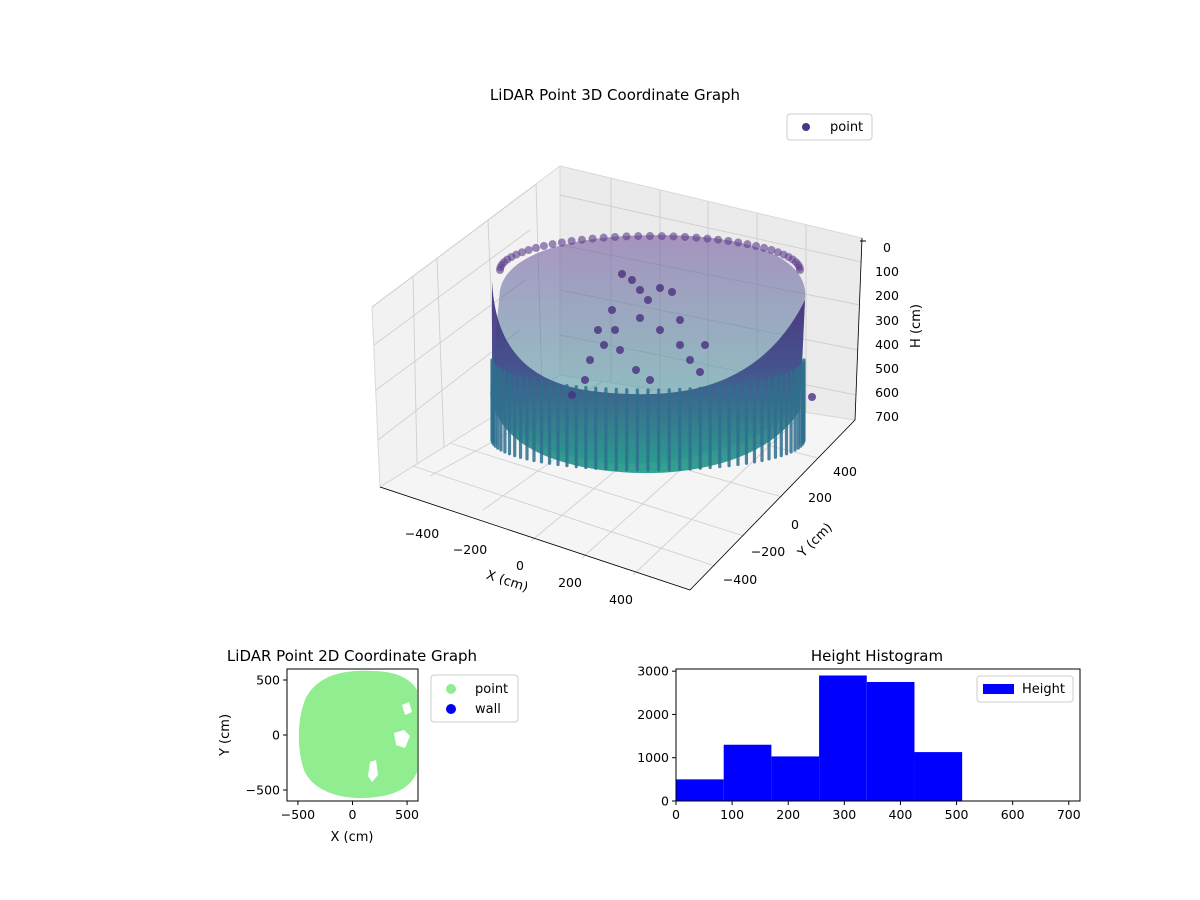  Describe the element at coordinates (422, 533) in the screenshot. I see `x3d-tick-label: −400` at that location.